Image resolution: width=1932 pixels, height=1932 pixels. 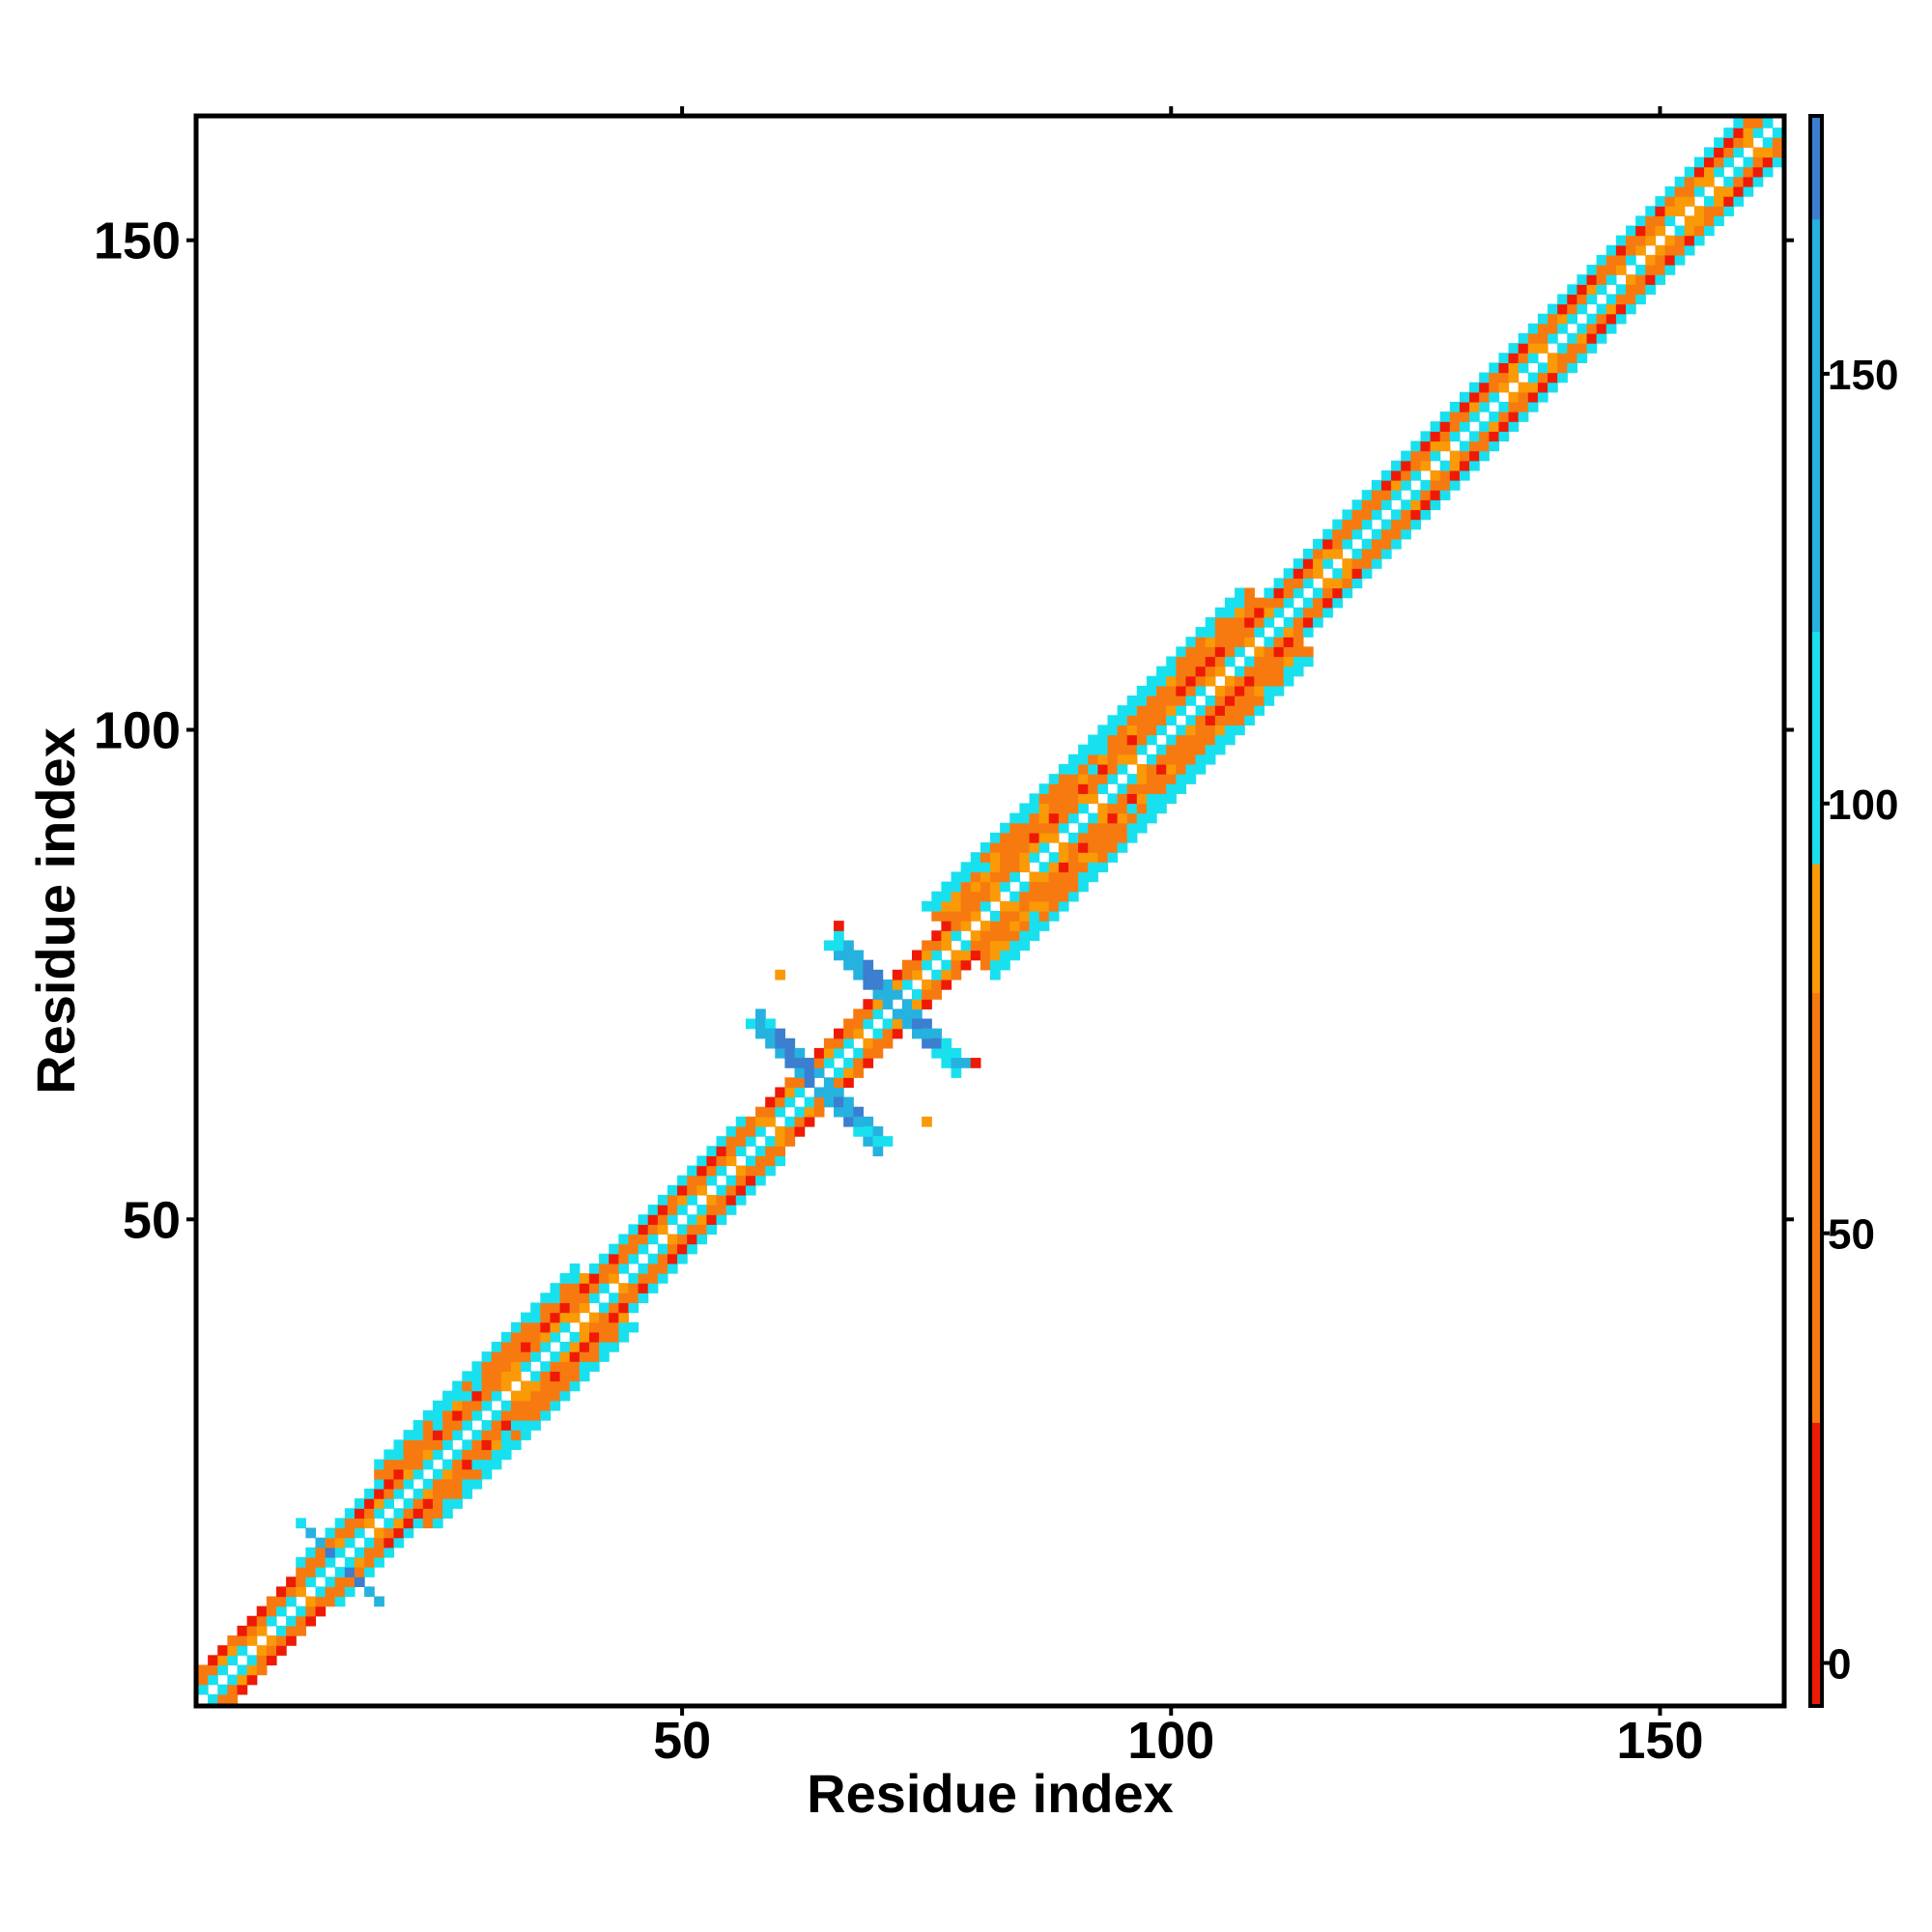 I want to click on y-tick-label: 150, so click(x=137, y=241).